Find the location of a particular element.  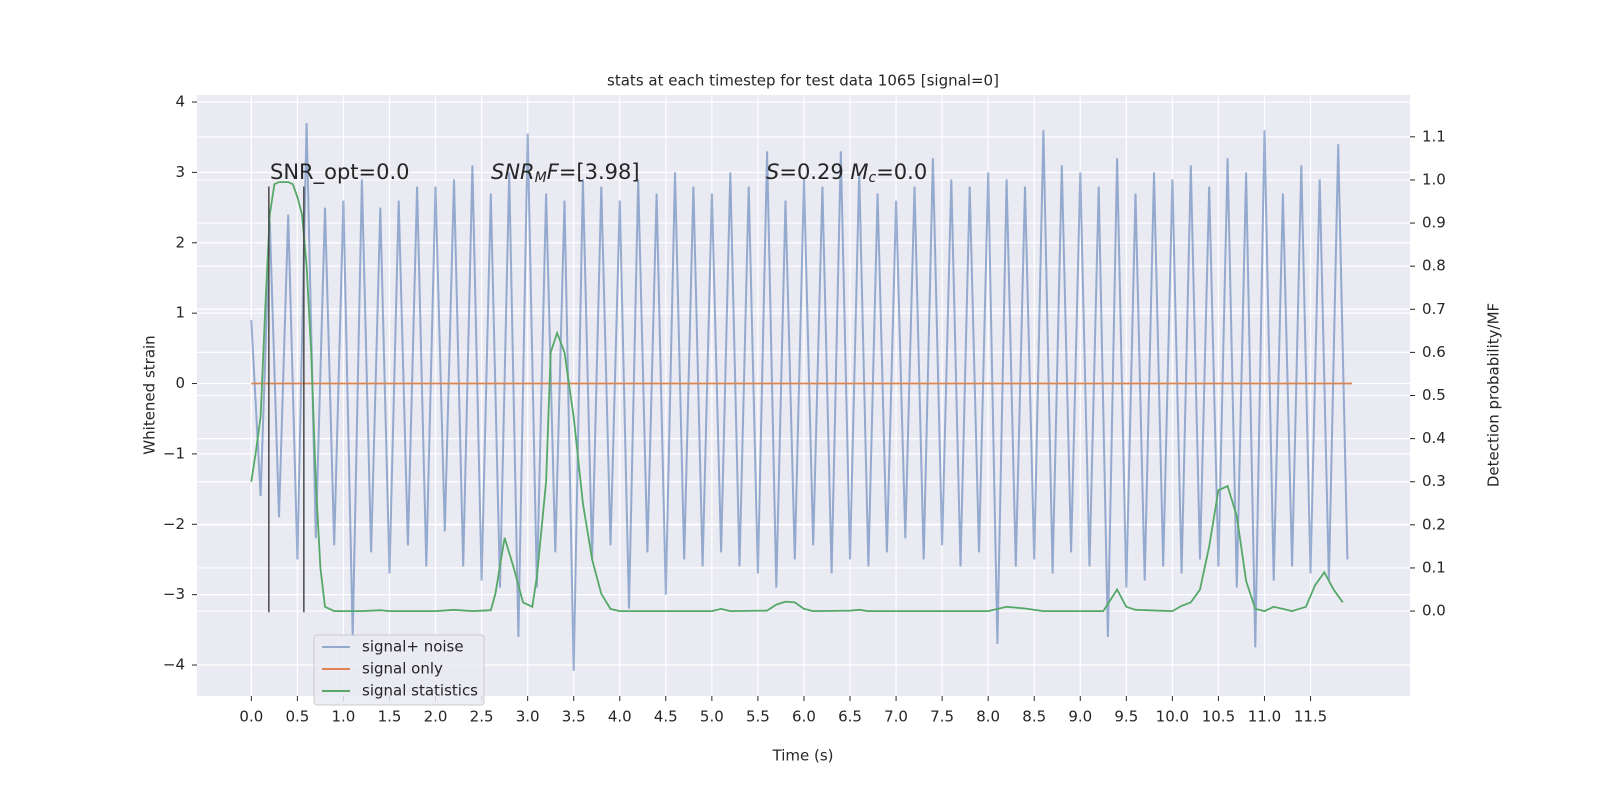

y-axis-label: Whitened strain is located at coordinates (150, 394).